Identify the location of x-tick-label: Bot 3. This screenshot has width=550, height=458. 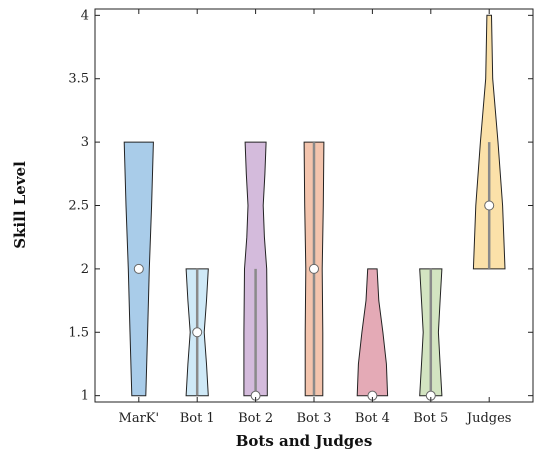
(313, 418).